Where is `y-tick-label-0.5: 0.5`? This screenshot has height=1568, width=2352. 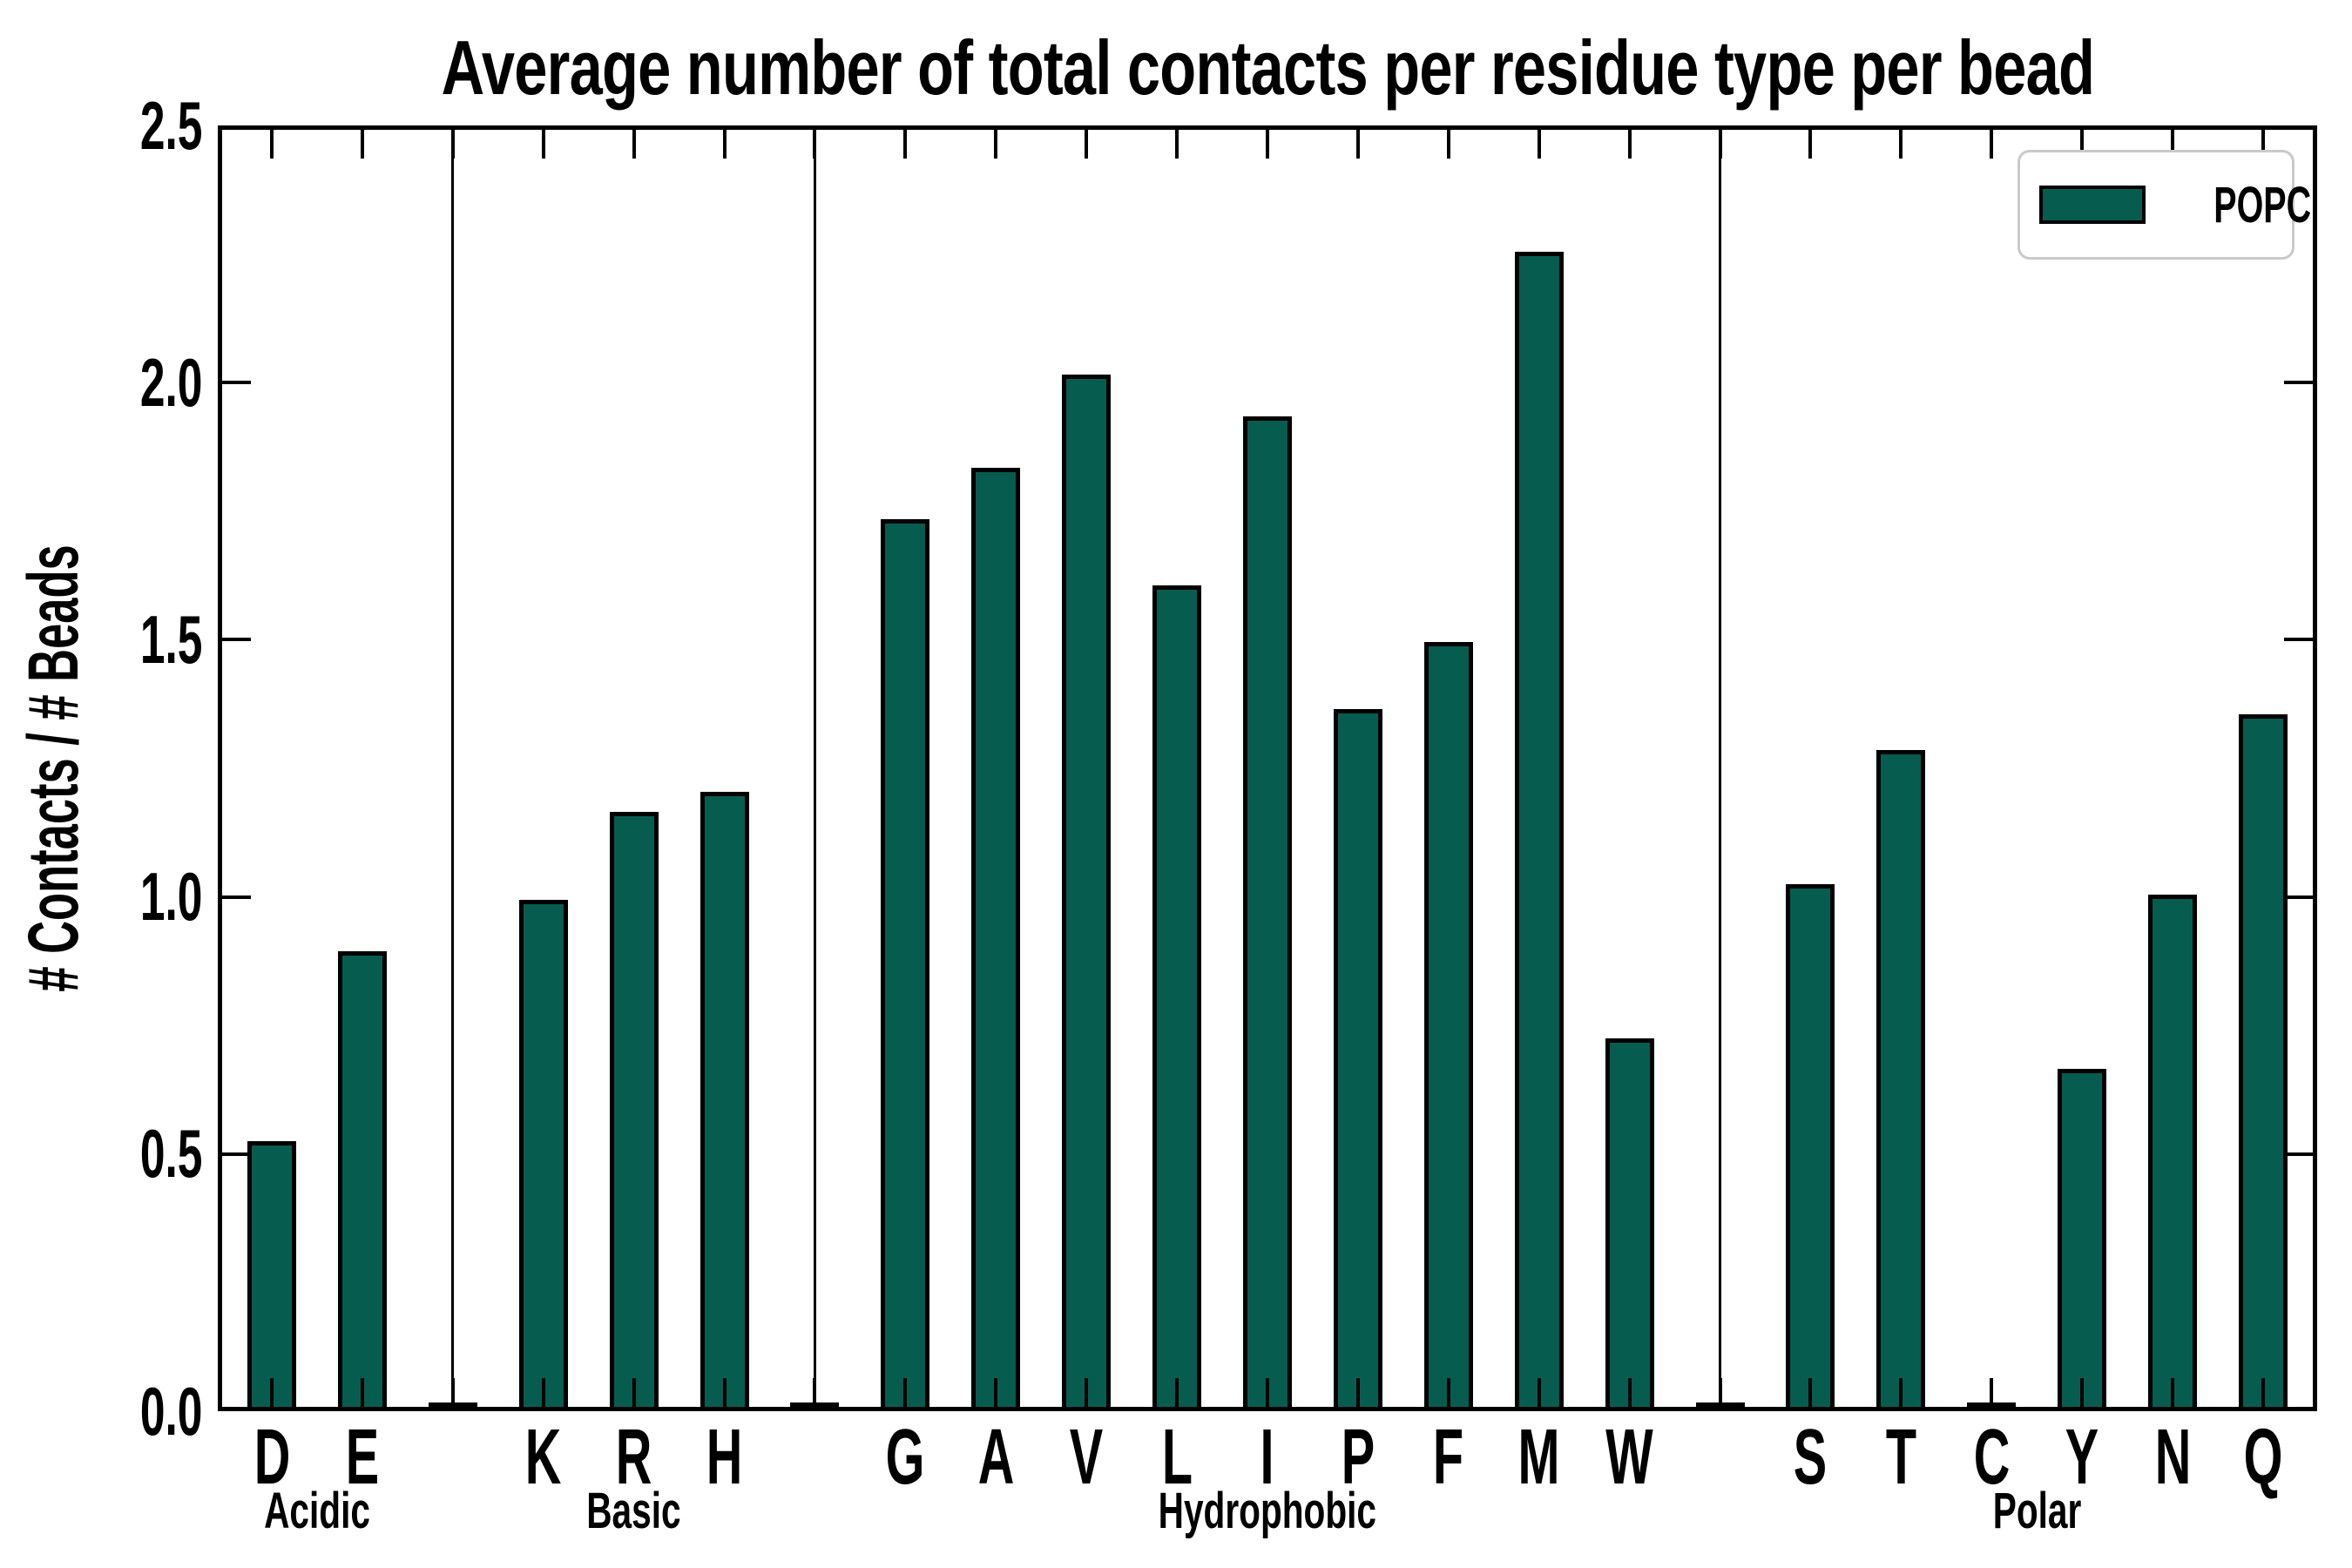
y-tick-label-0.5: 0.5 is located at coordinates (132, 1153).